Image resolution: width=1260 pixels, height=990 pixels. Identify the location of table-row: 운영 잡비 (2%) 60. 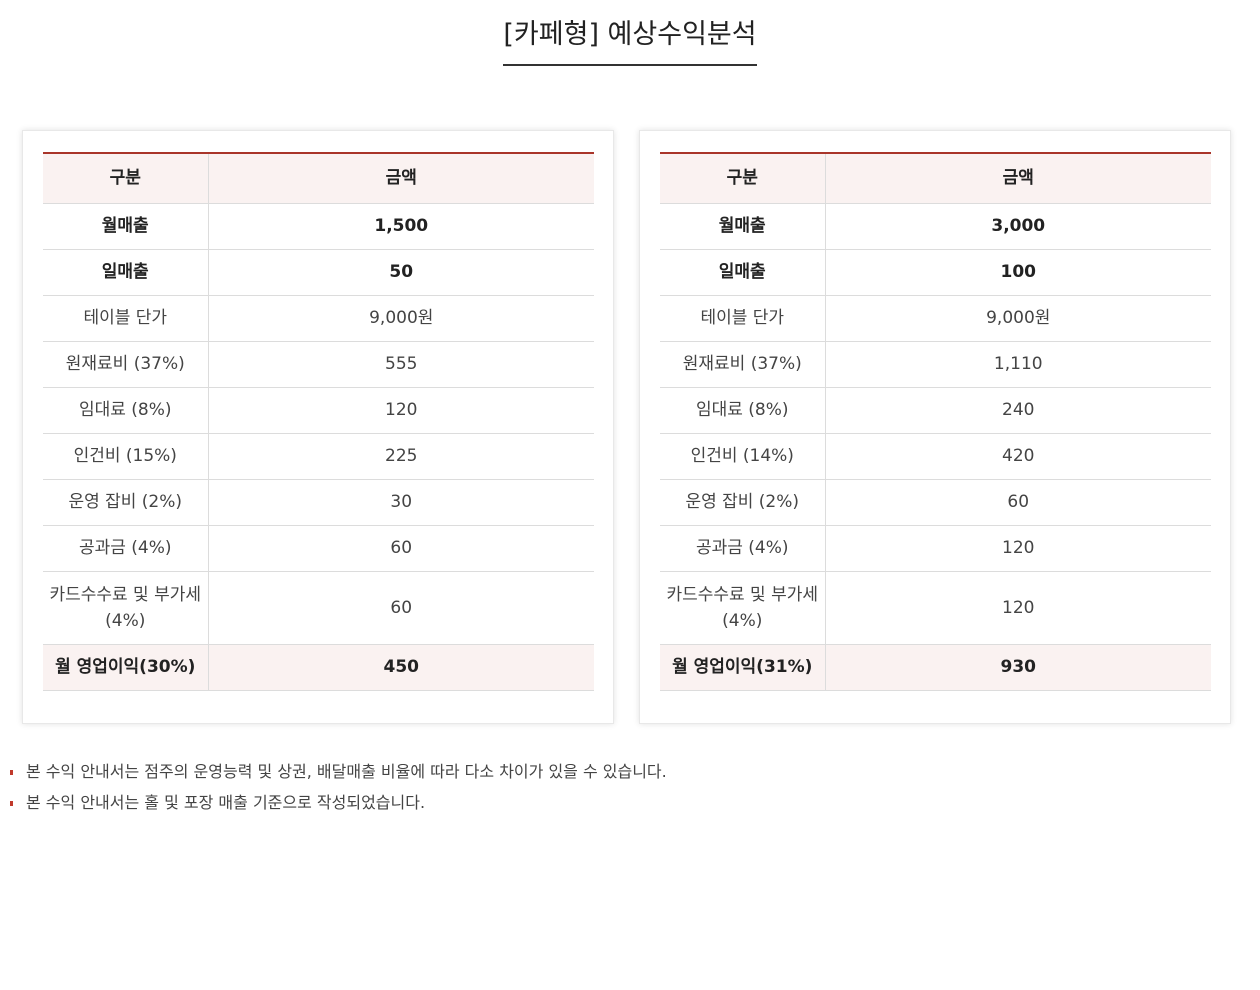
(935, 502).